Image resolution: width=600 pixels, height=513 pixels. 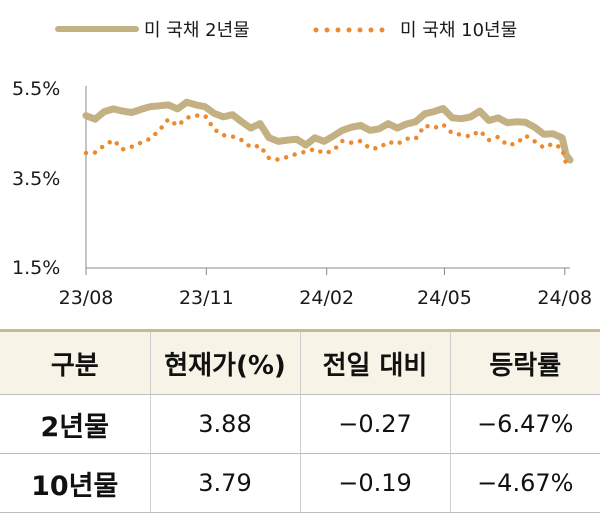 I want to click on y-axis: 5.5% 3.5% 1.5%, so click(x=49, y=178).